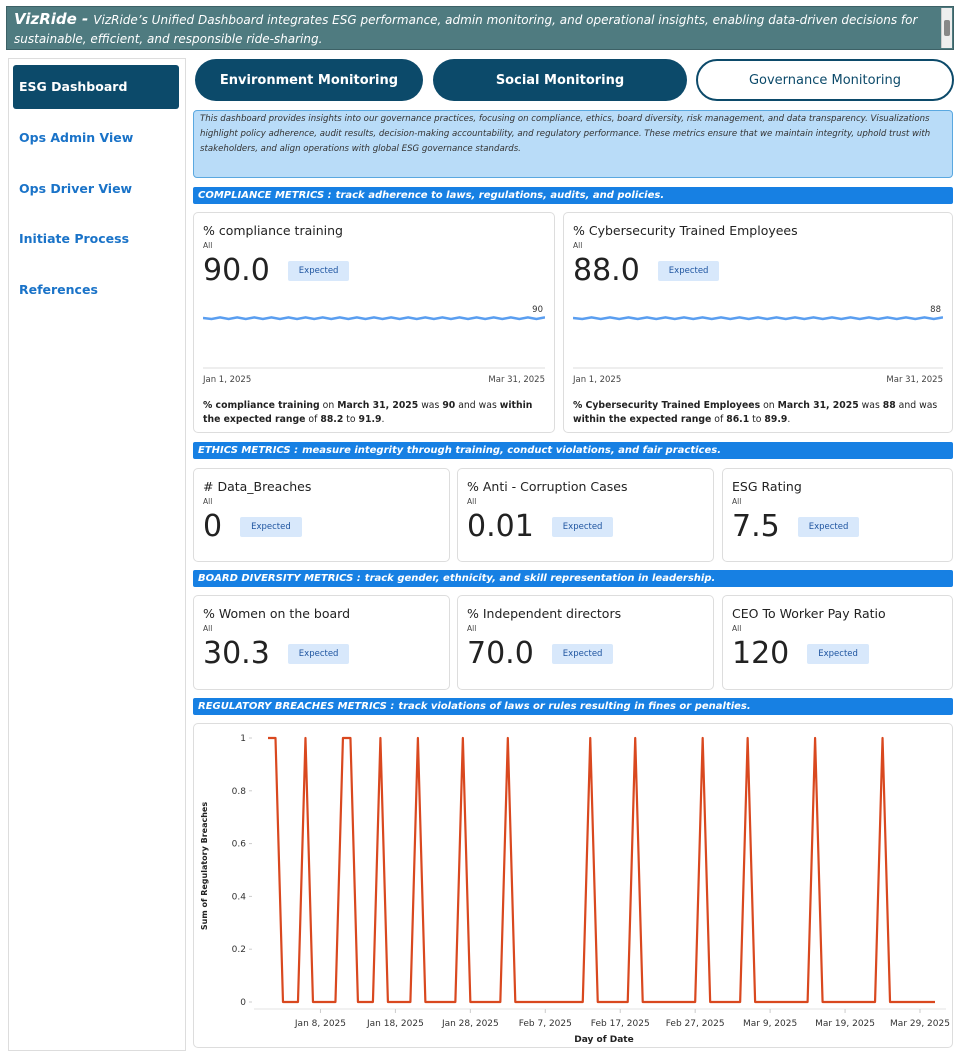  Describe the element at coordinates (796, 526) in the screenshot. I see `kpi-row: 7.5 Expected` at that location.